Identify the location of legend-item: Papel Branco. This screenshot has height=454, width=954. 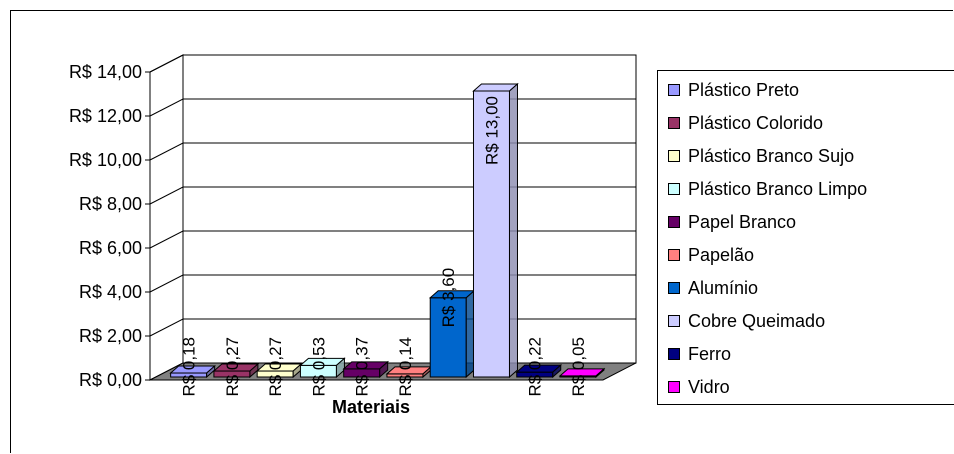
(732, 222).